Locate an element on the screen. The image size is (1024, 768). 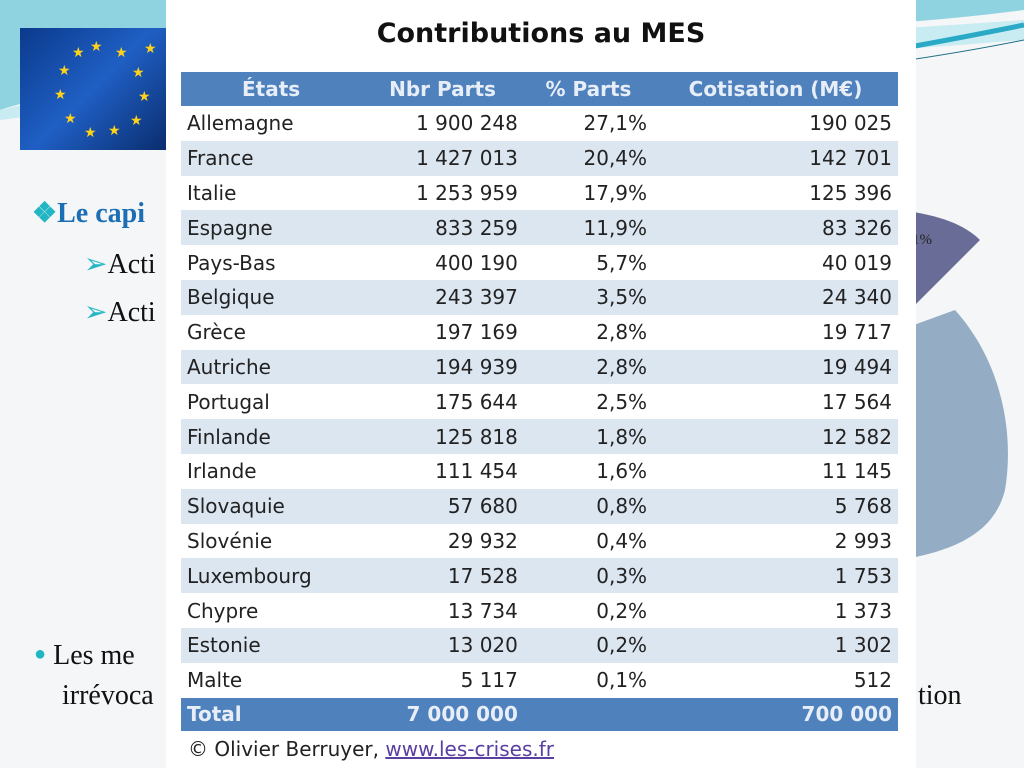
cotisation-cell: 190 025 is located at coordinates (850, 123).